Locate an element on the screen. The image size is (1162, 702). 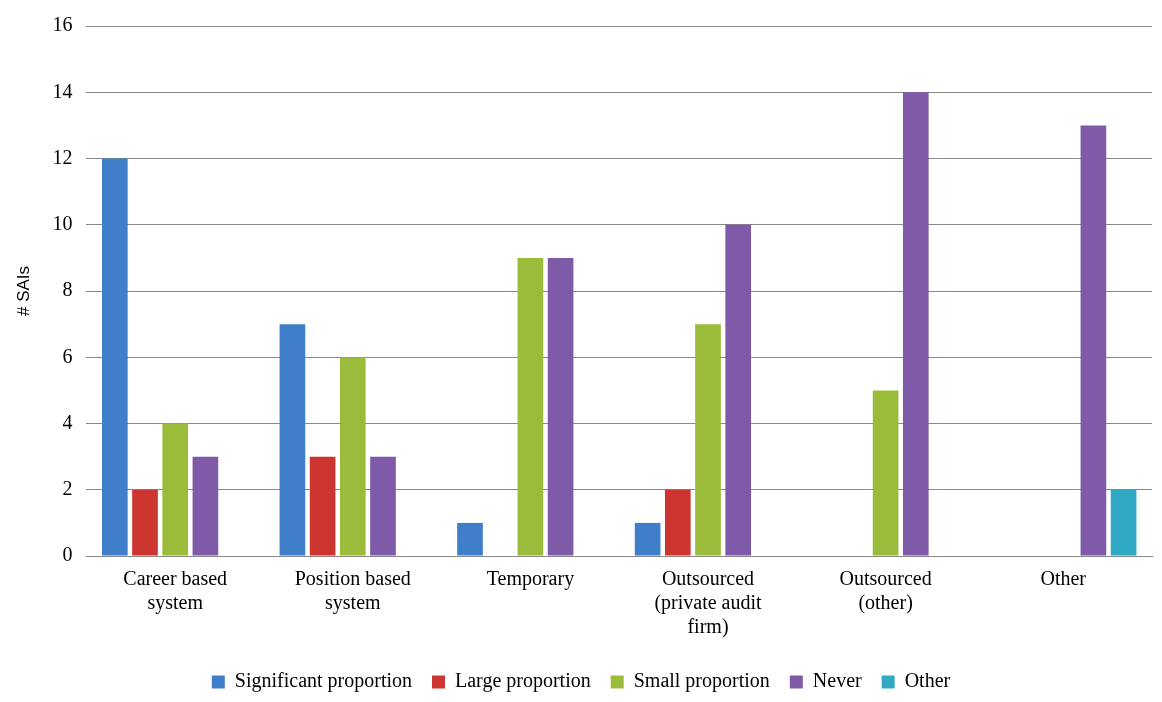
y-tick-label: 0 is located at coordinates (67, 554).